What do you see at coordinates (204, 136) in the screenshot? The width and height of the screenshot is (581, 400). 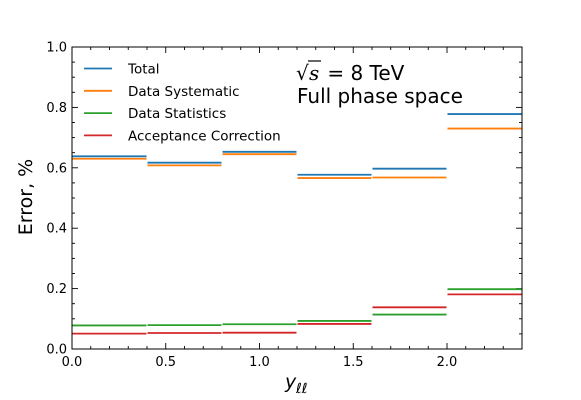 I see `legend-label: Acceptance Correction` at bounding box center [204, 136].